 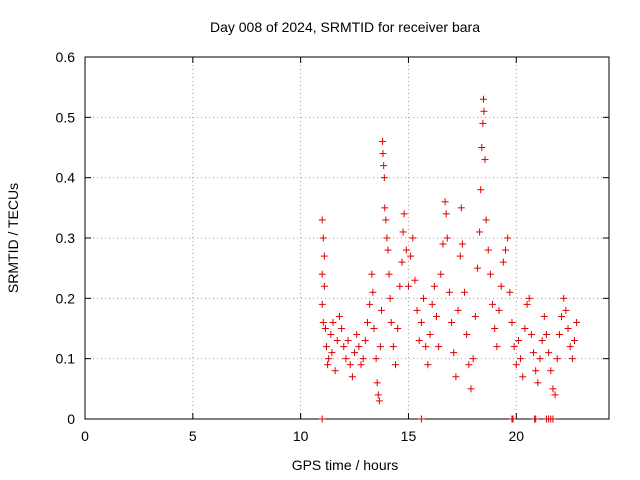 I want to click on y-tick-label: 0.3, so click(x=66, y=238).